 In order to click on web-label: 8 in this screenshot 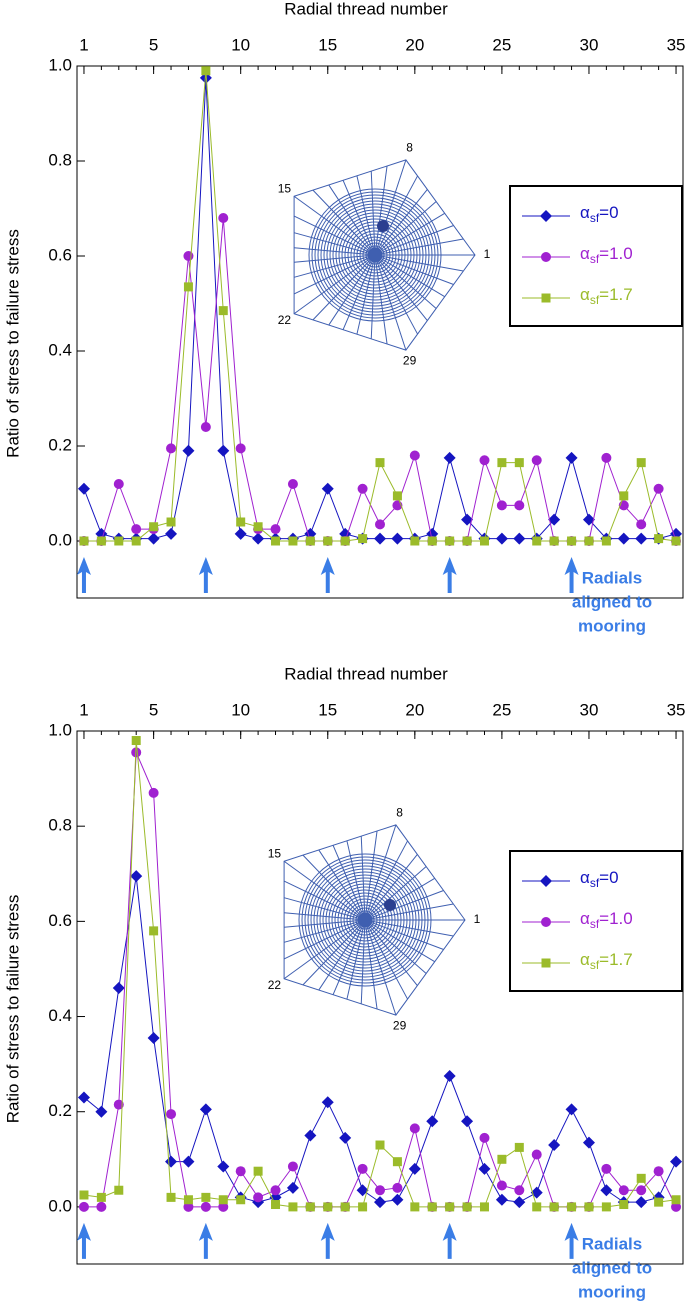, I will do `click(399, 813)`.